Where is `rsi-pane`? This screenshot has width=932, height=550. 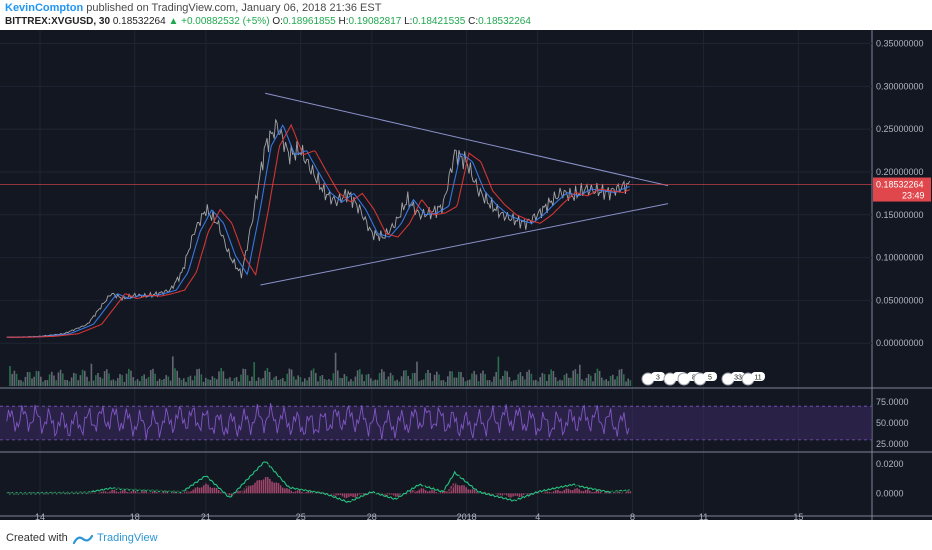
rsi-pane is located at coordinates (436, 422).